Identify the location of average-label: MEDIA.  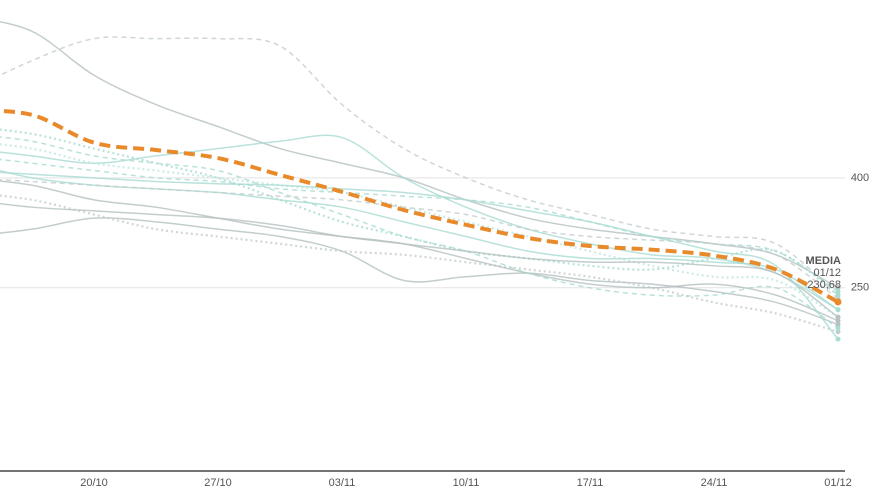
(824, 261).